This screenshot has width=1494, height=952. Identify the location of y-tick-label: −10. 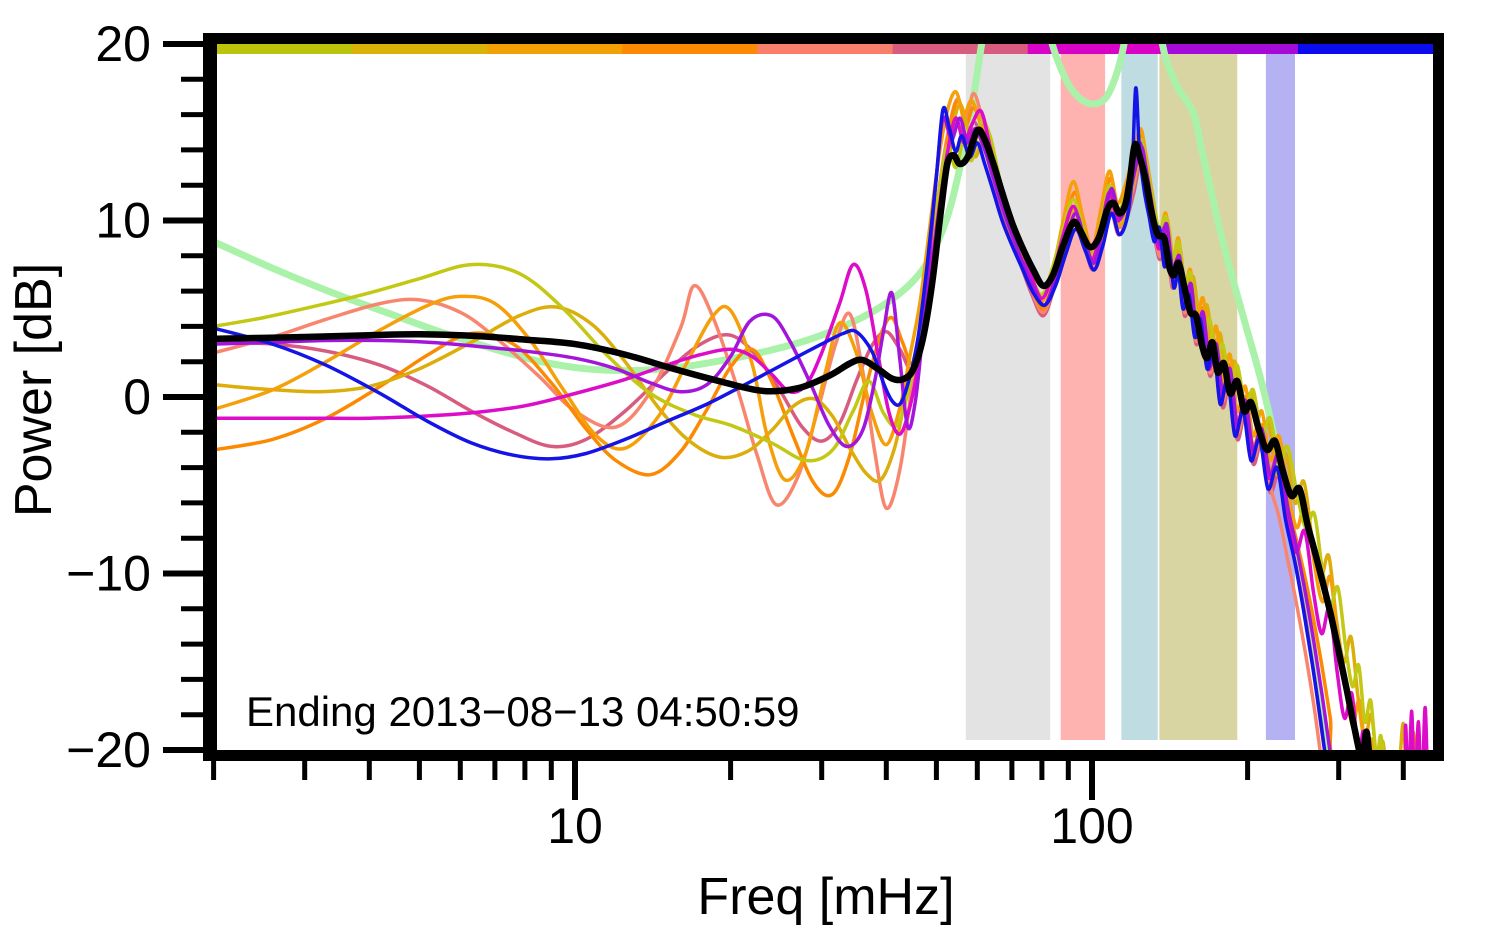
(108, 574).